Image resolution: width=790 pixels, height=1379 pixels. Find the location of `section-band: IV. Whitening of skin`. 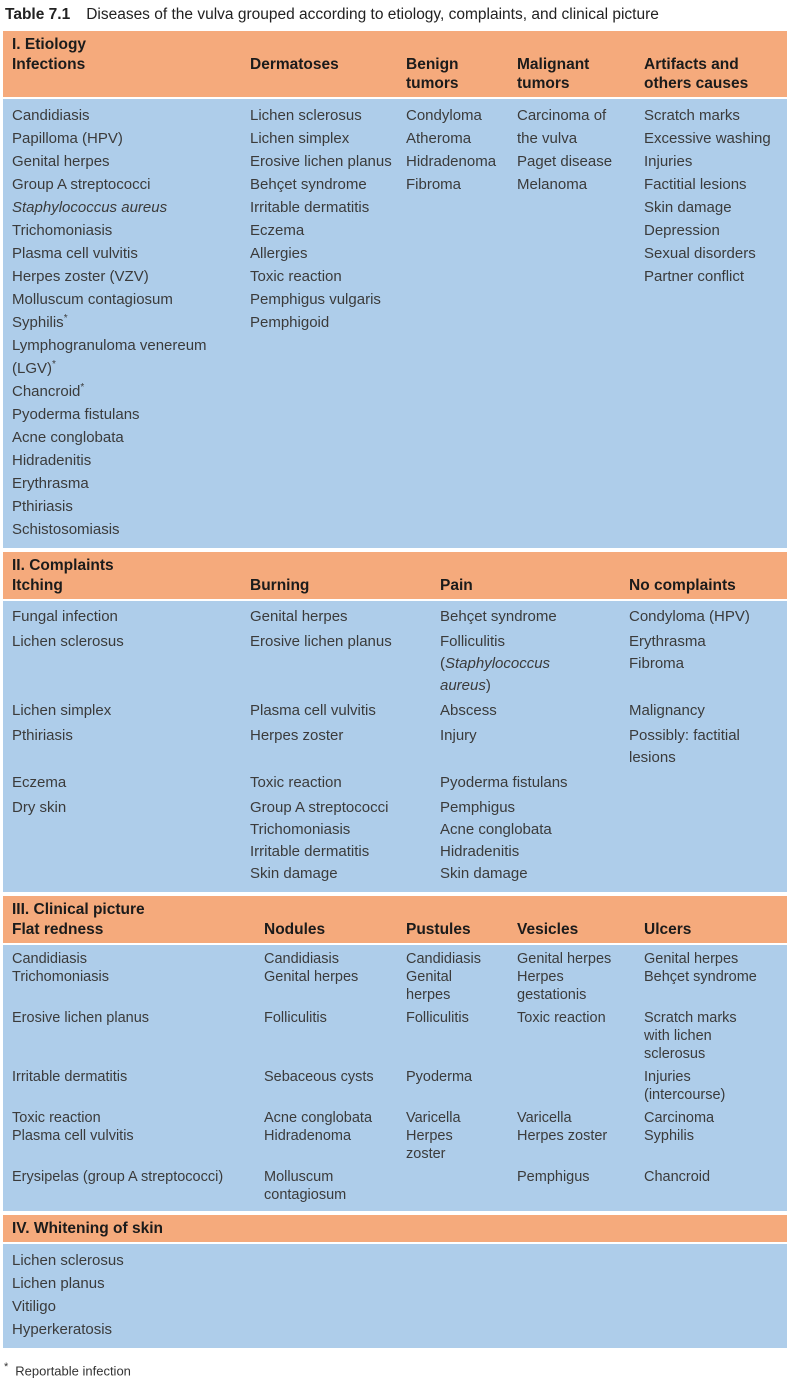

section-band: IV. Whitening of skin is located at coordinates (395, 1228).